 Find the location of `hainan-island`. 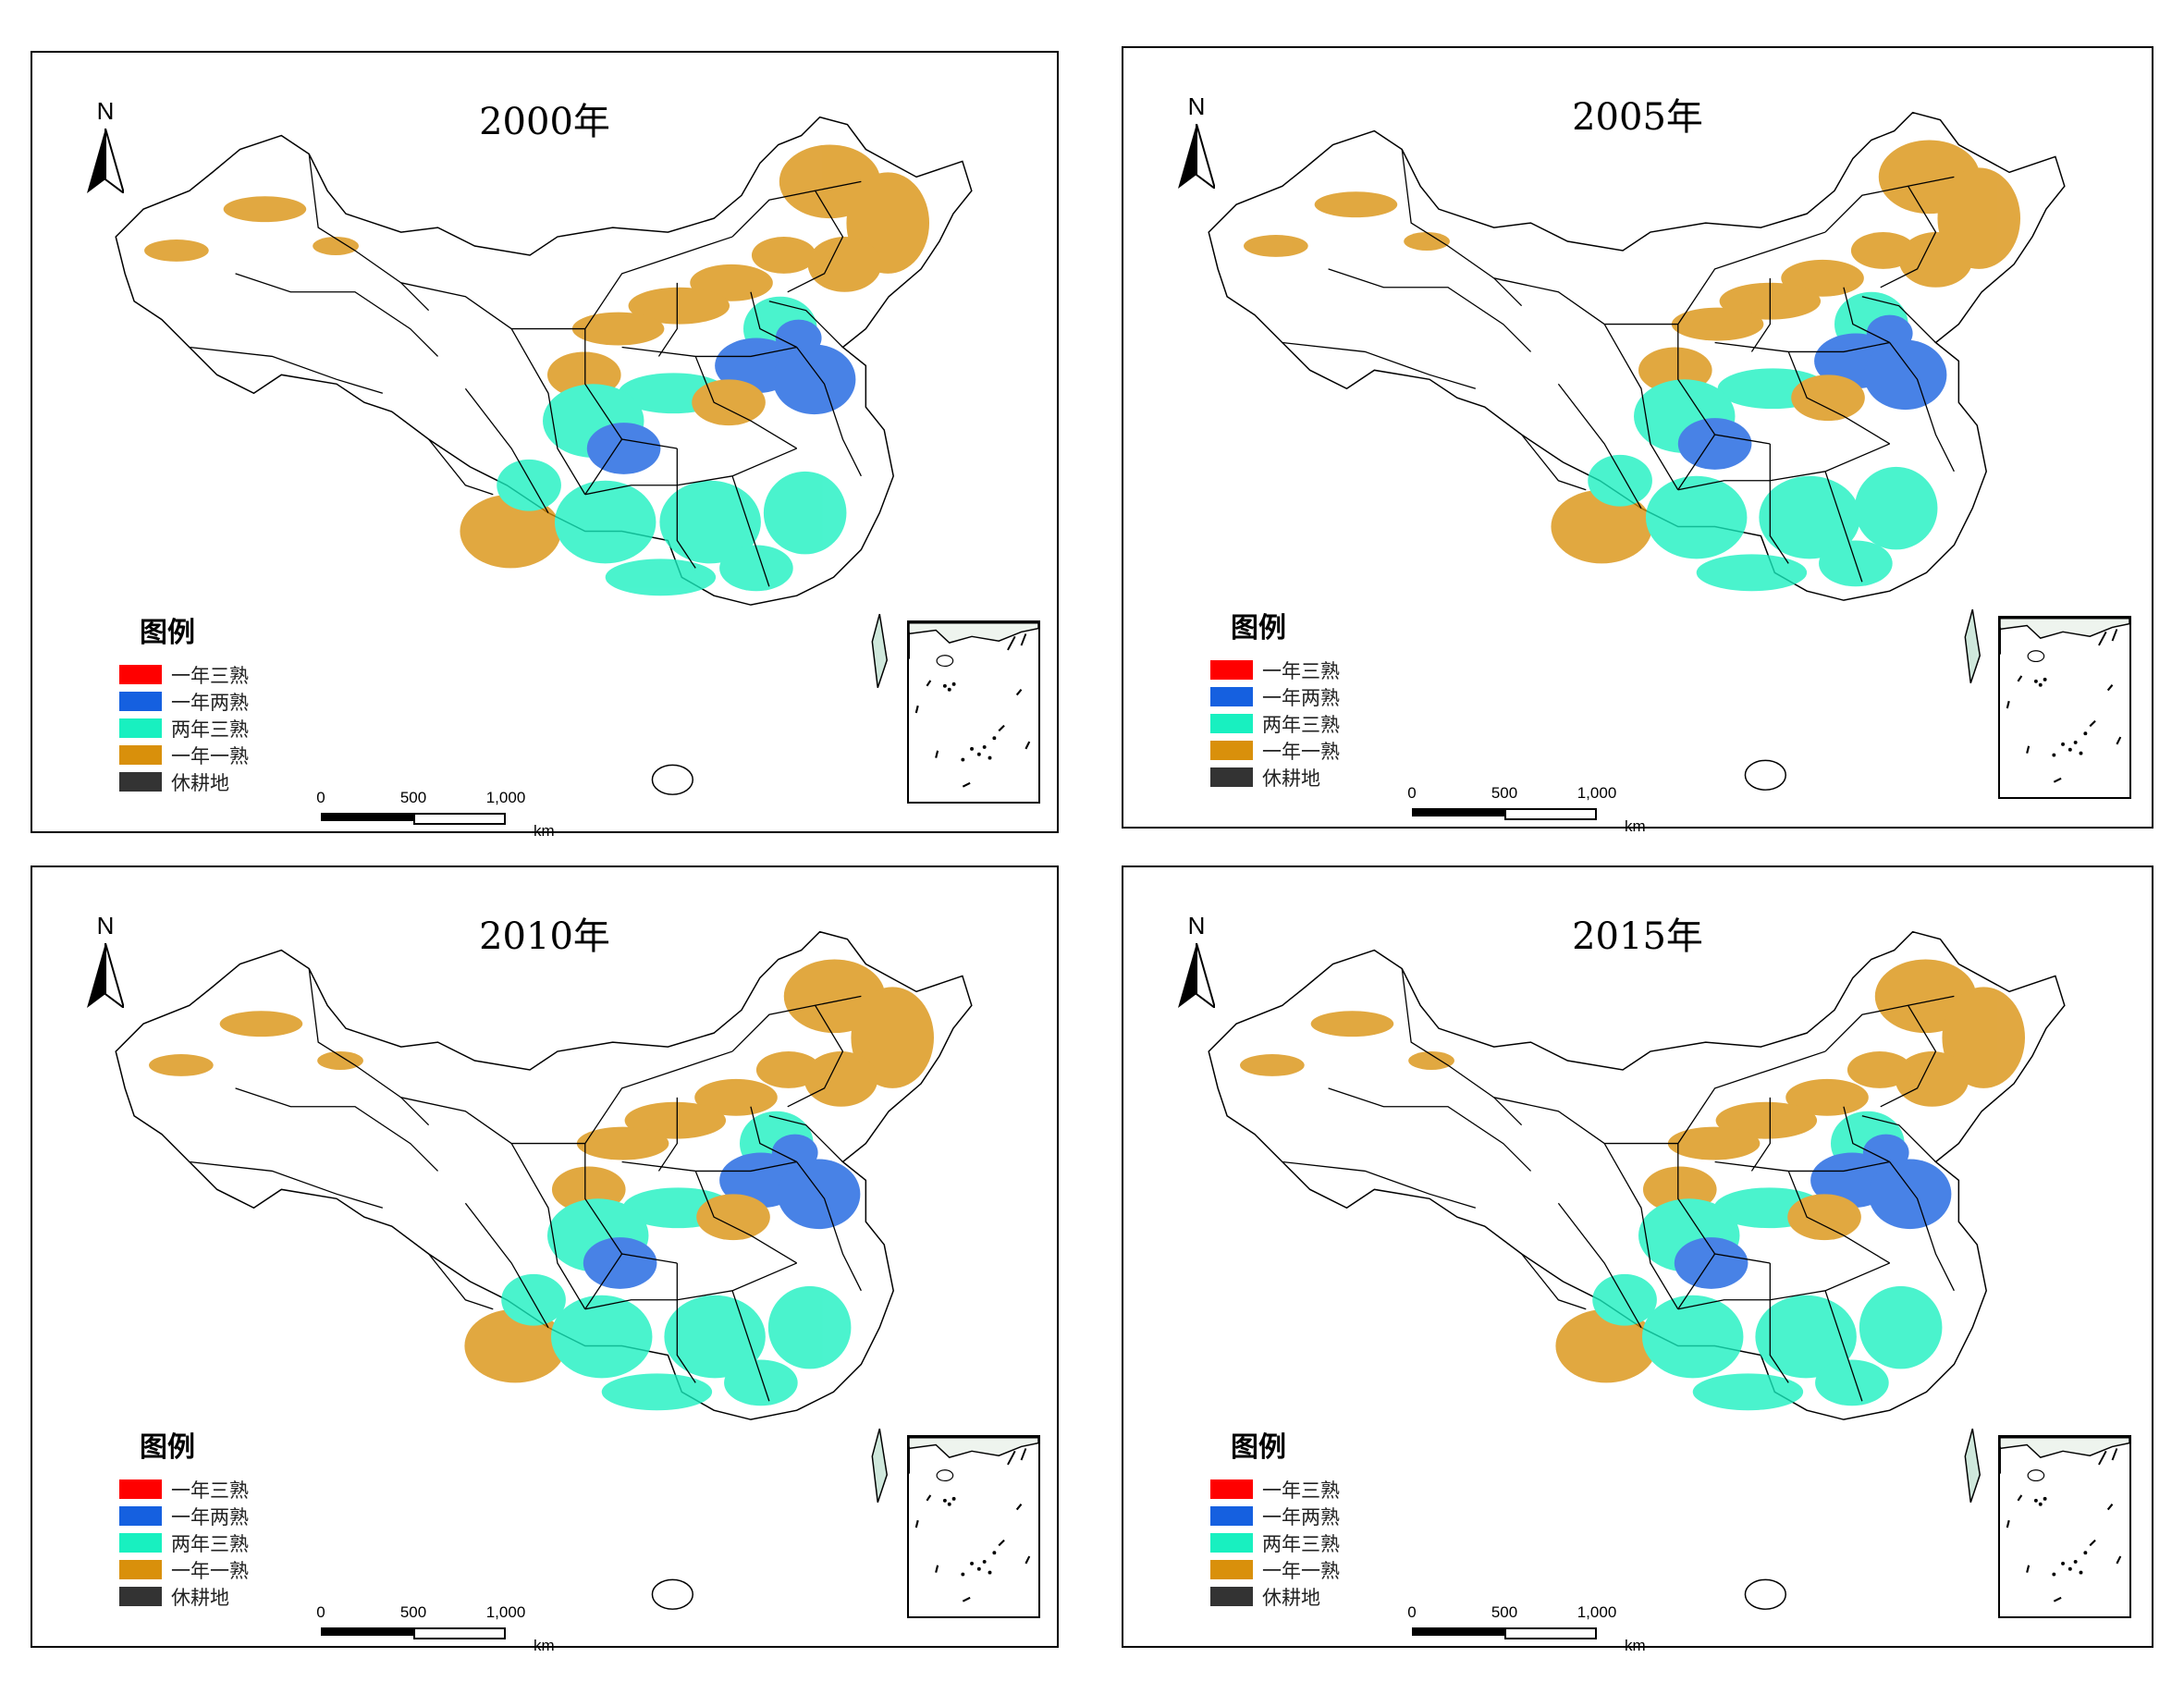

hainan-island is located at coordinates (672, 1594).